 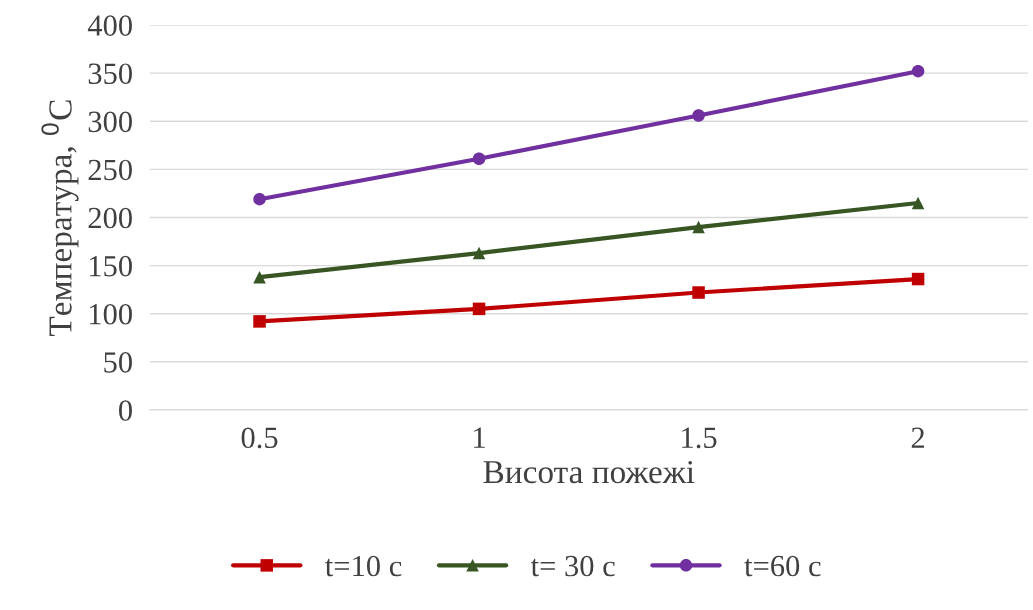 What do you see at coordinates (699, 438) in the screenshot?
I see `x-tick-label: 1.5` at bounding box center [699, 438].